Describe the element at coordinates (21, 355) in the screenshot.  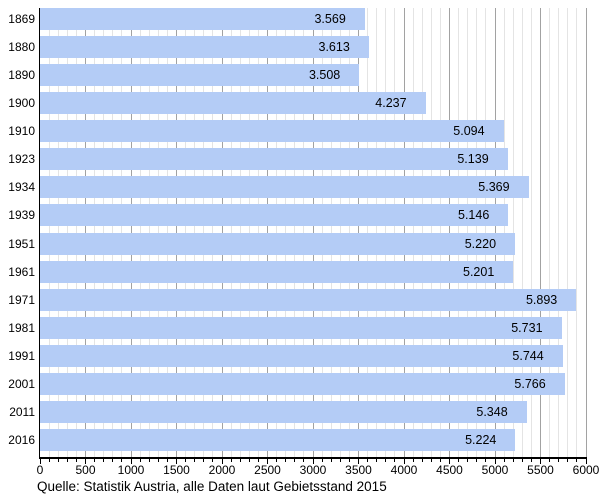
I see `year-tick-label: 1991` at that location.